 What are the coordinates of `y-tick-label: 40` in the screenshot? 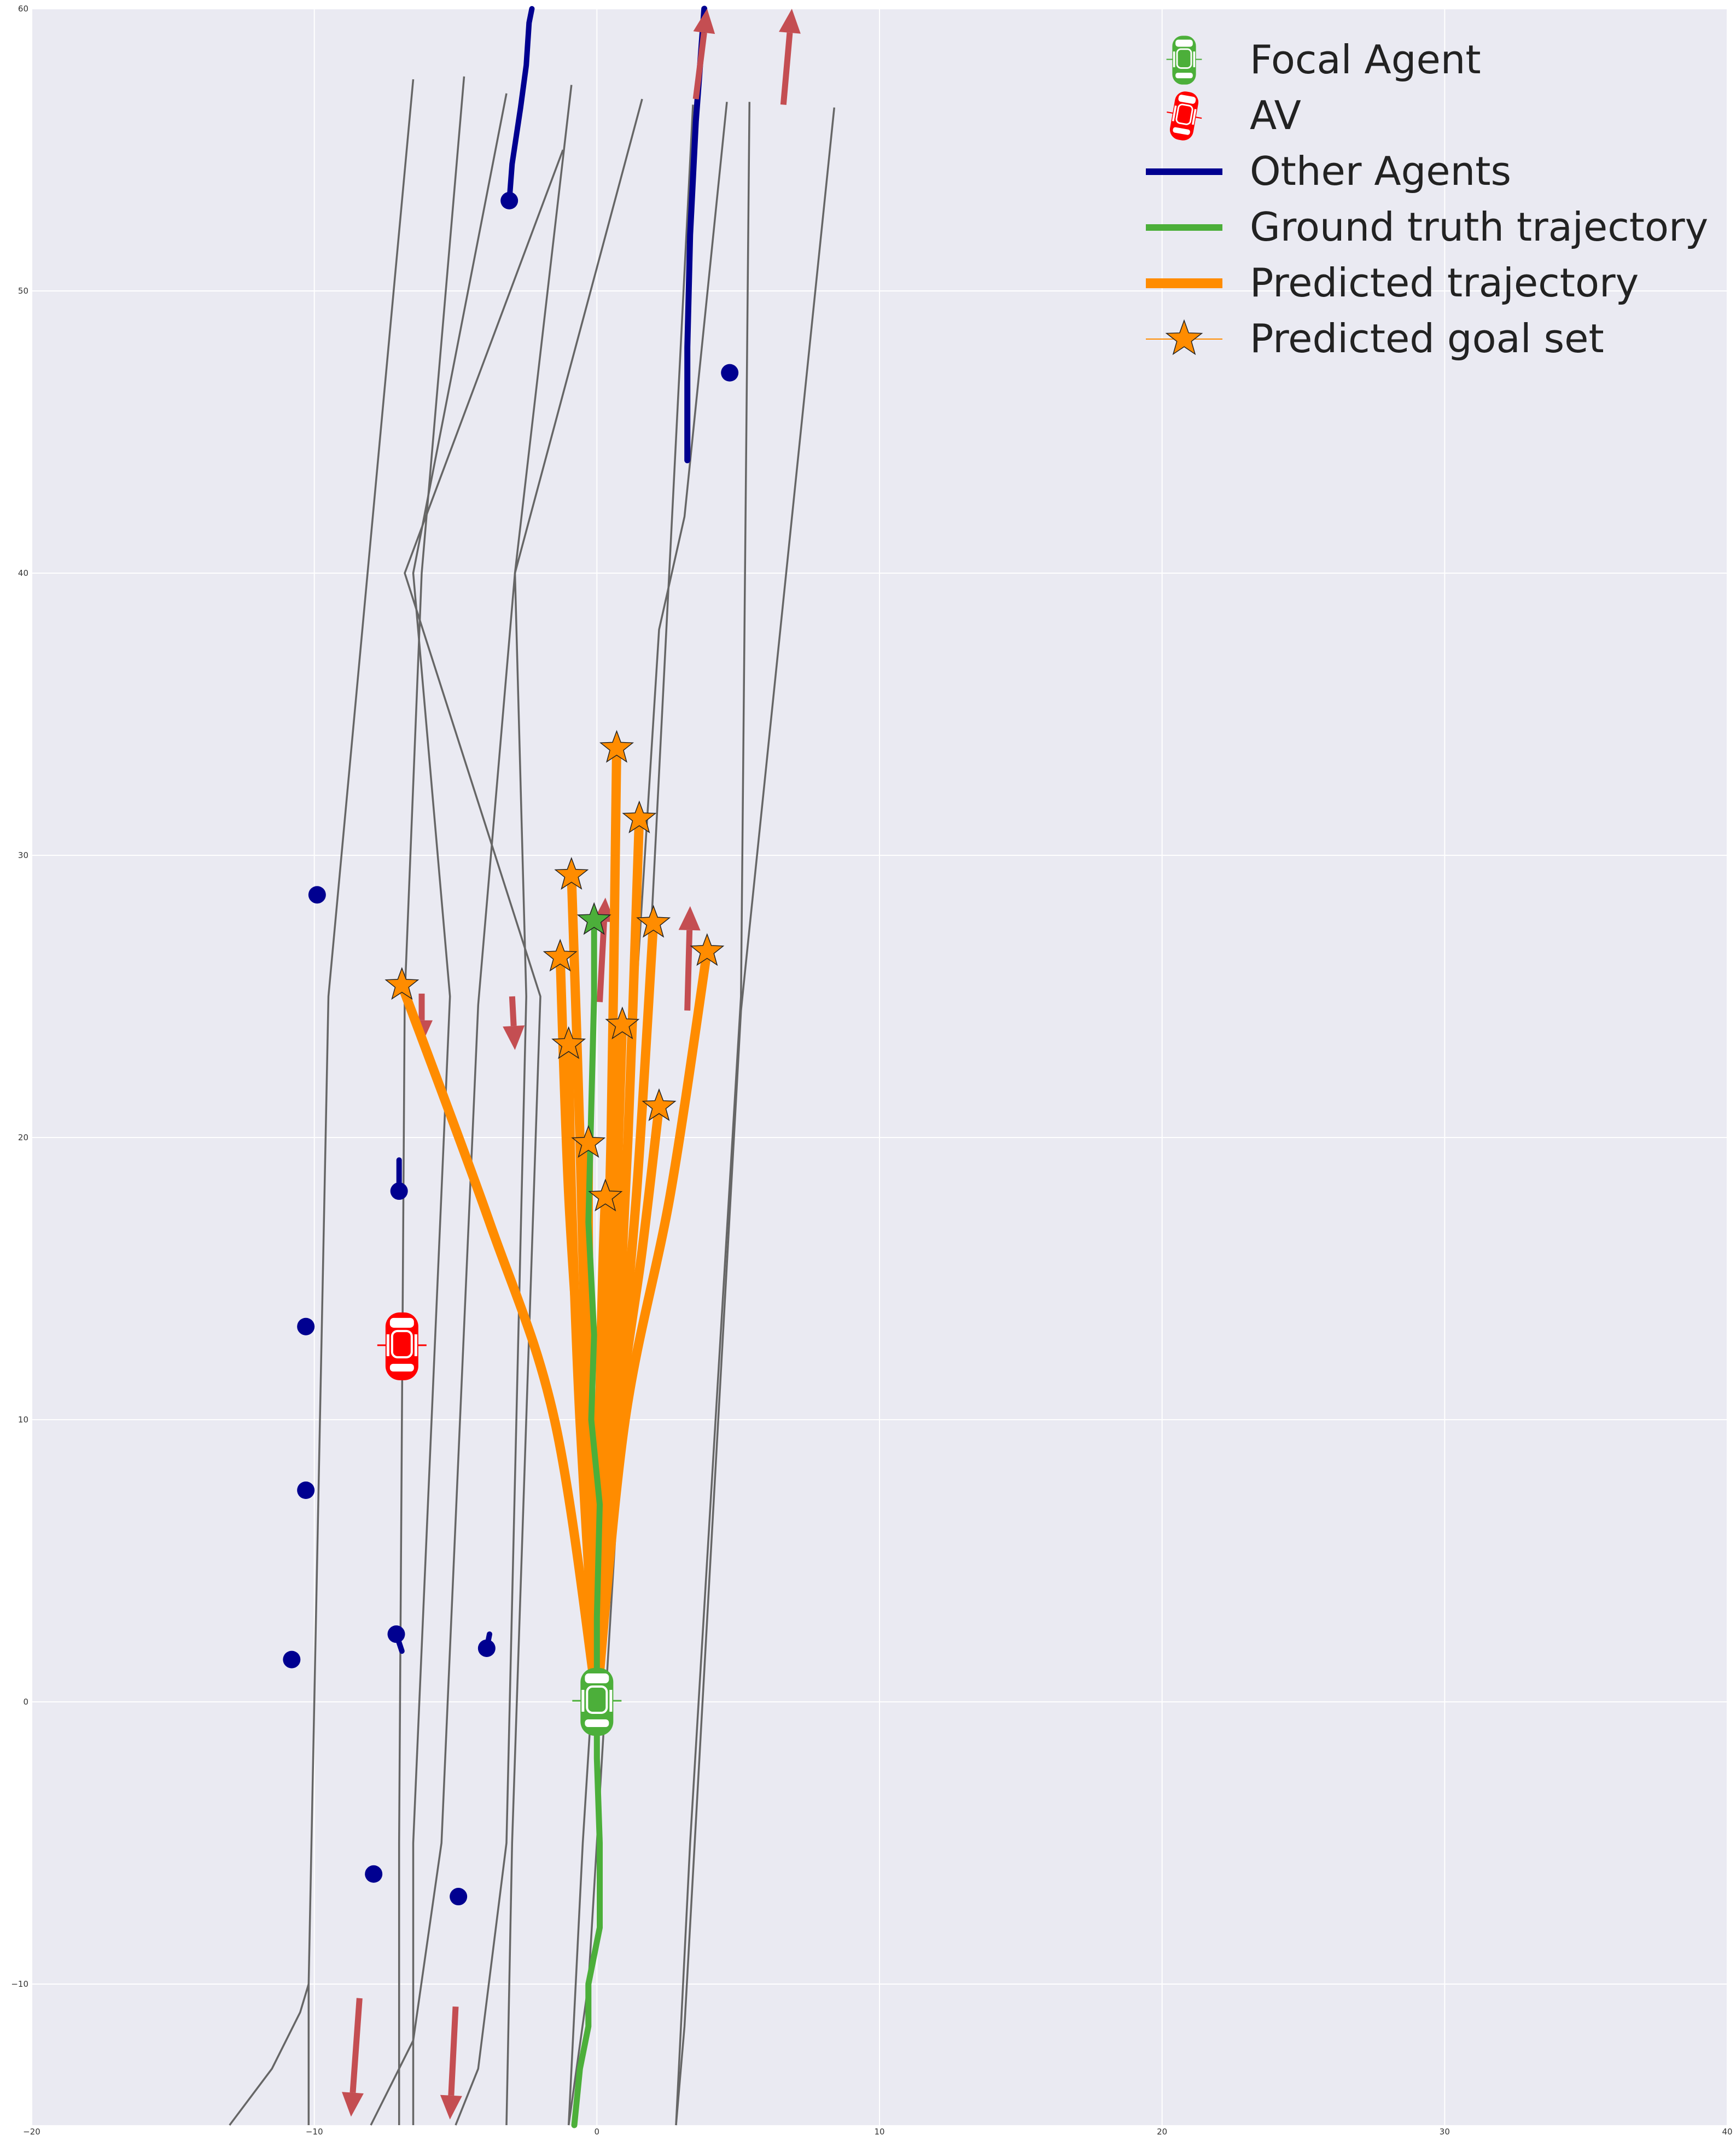 It's located at (23, 573).